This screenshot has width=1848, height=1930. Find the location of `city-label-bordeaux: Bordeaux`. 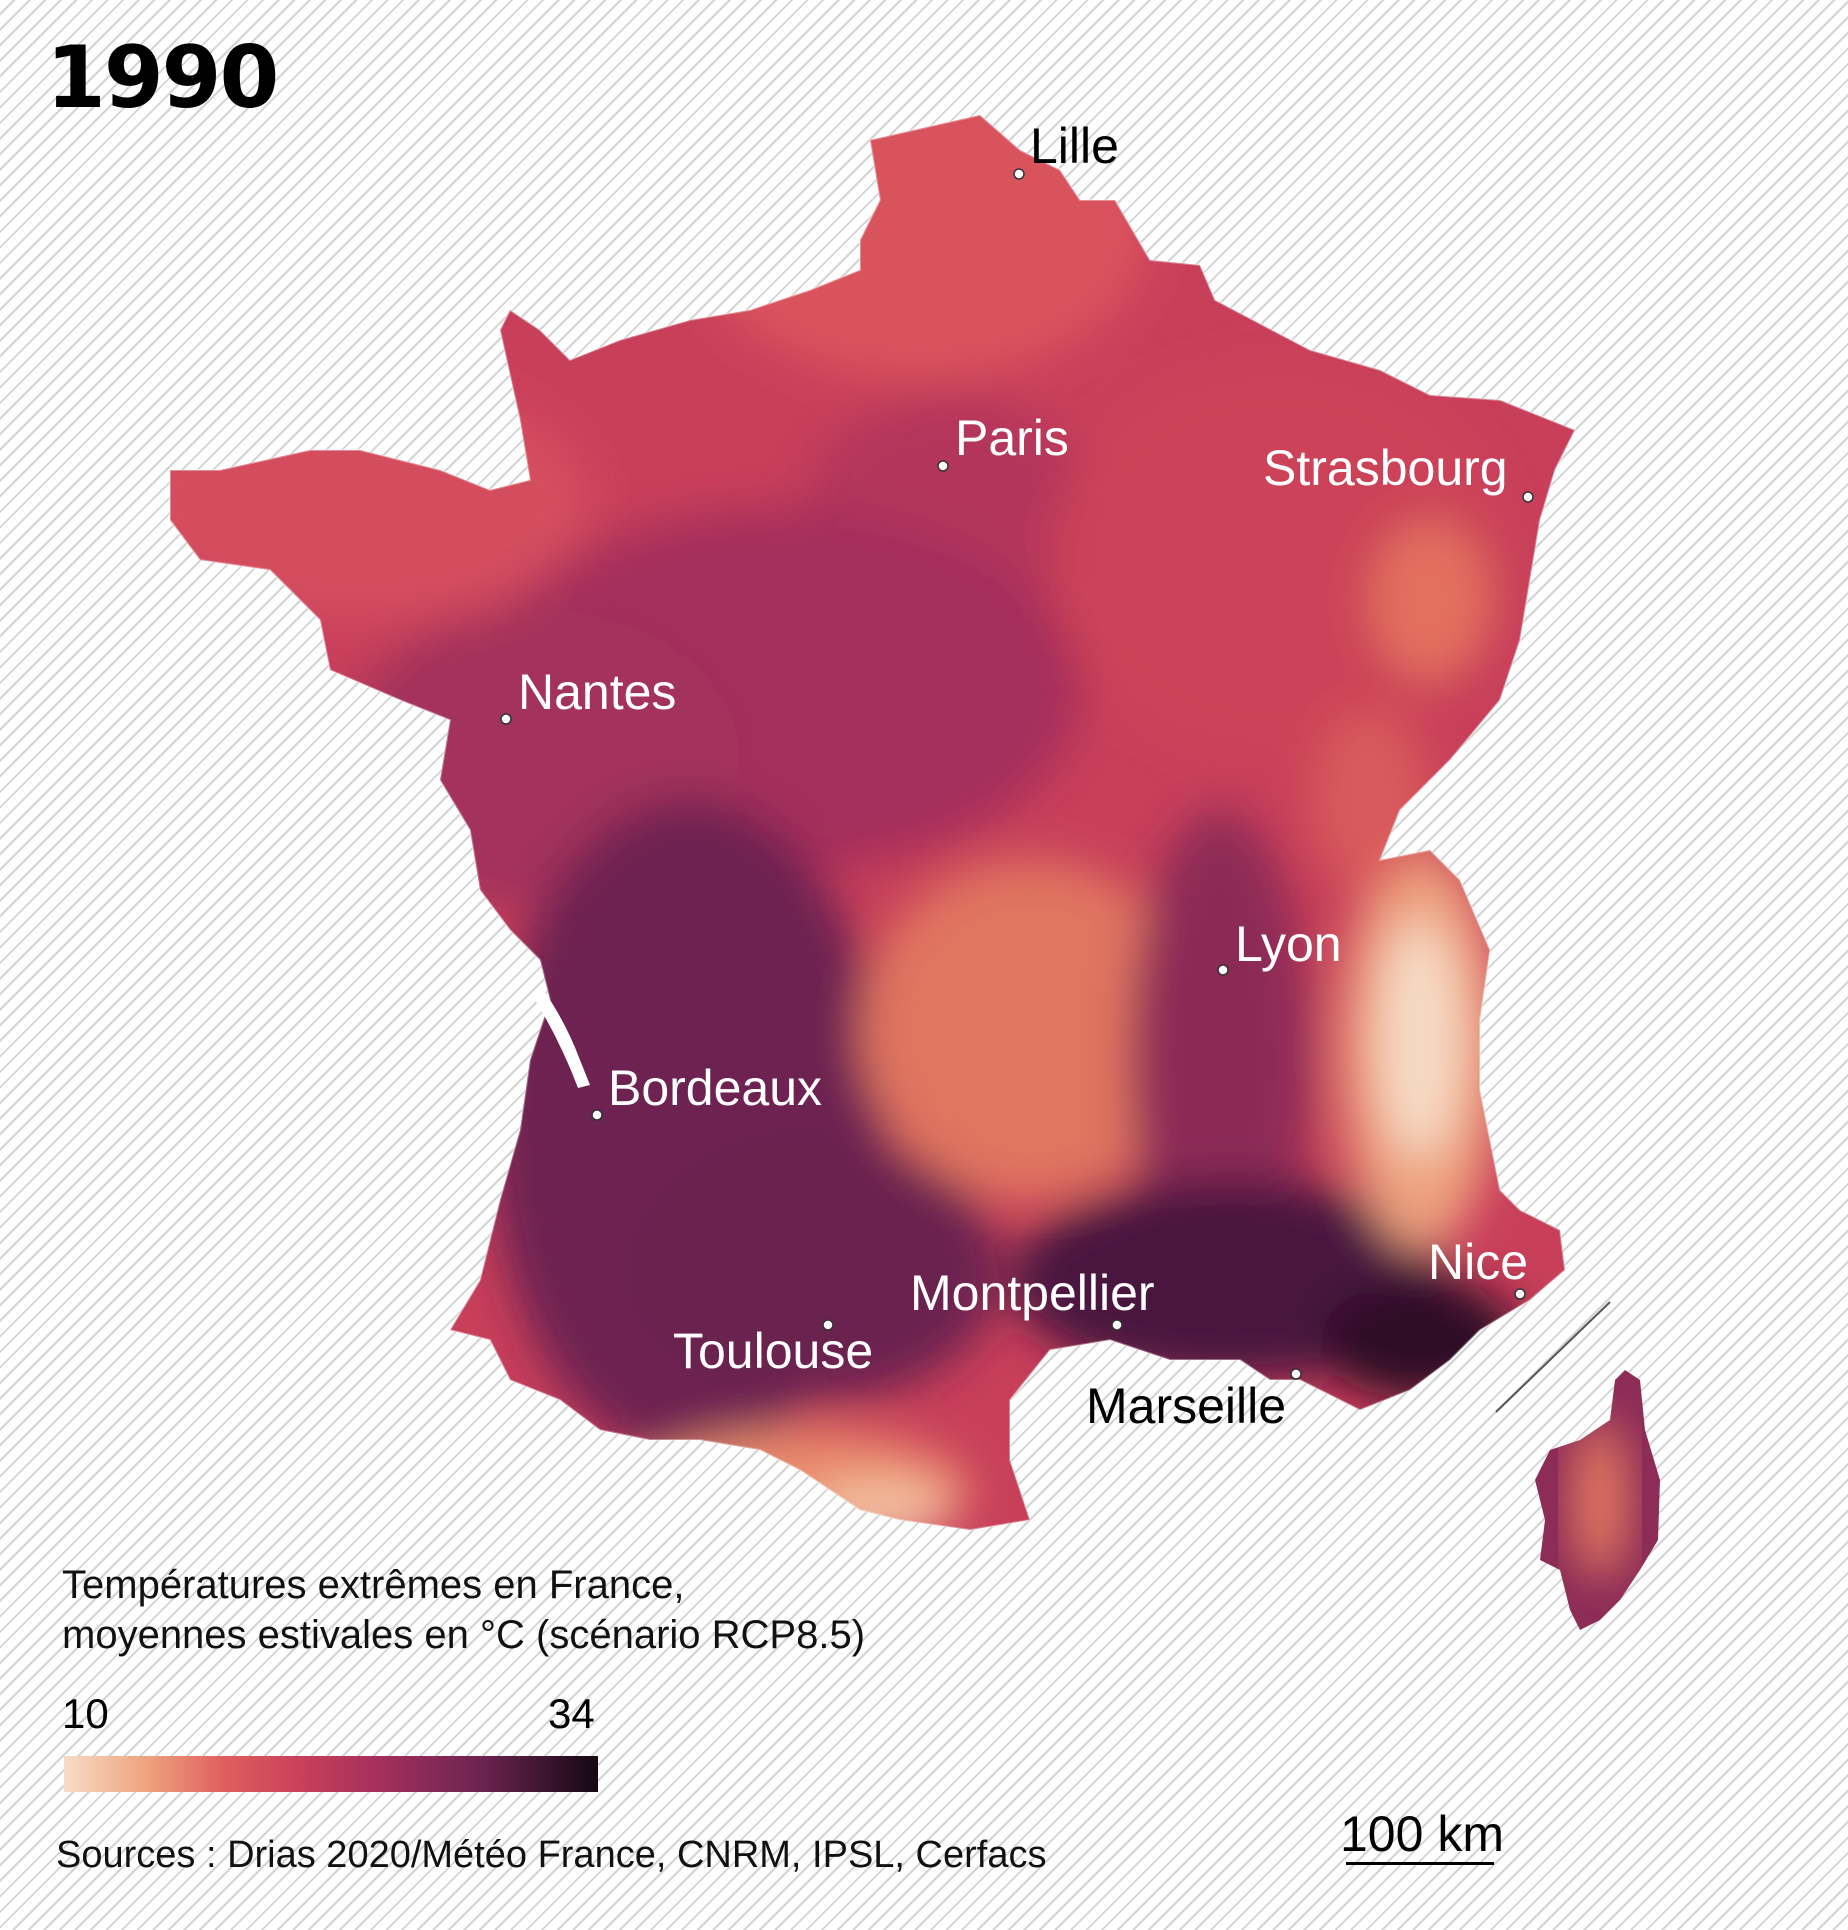

city-label-bordeaux: Bordeaux is located at coordinates (715, 1088).